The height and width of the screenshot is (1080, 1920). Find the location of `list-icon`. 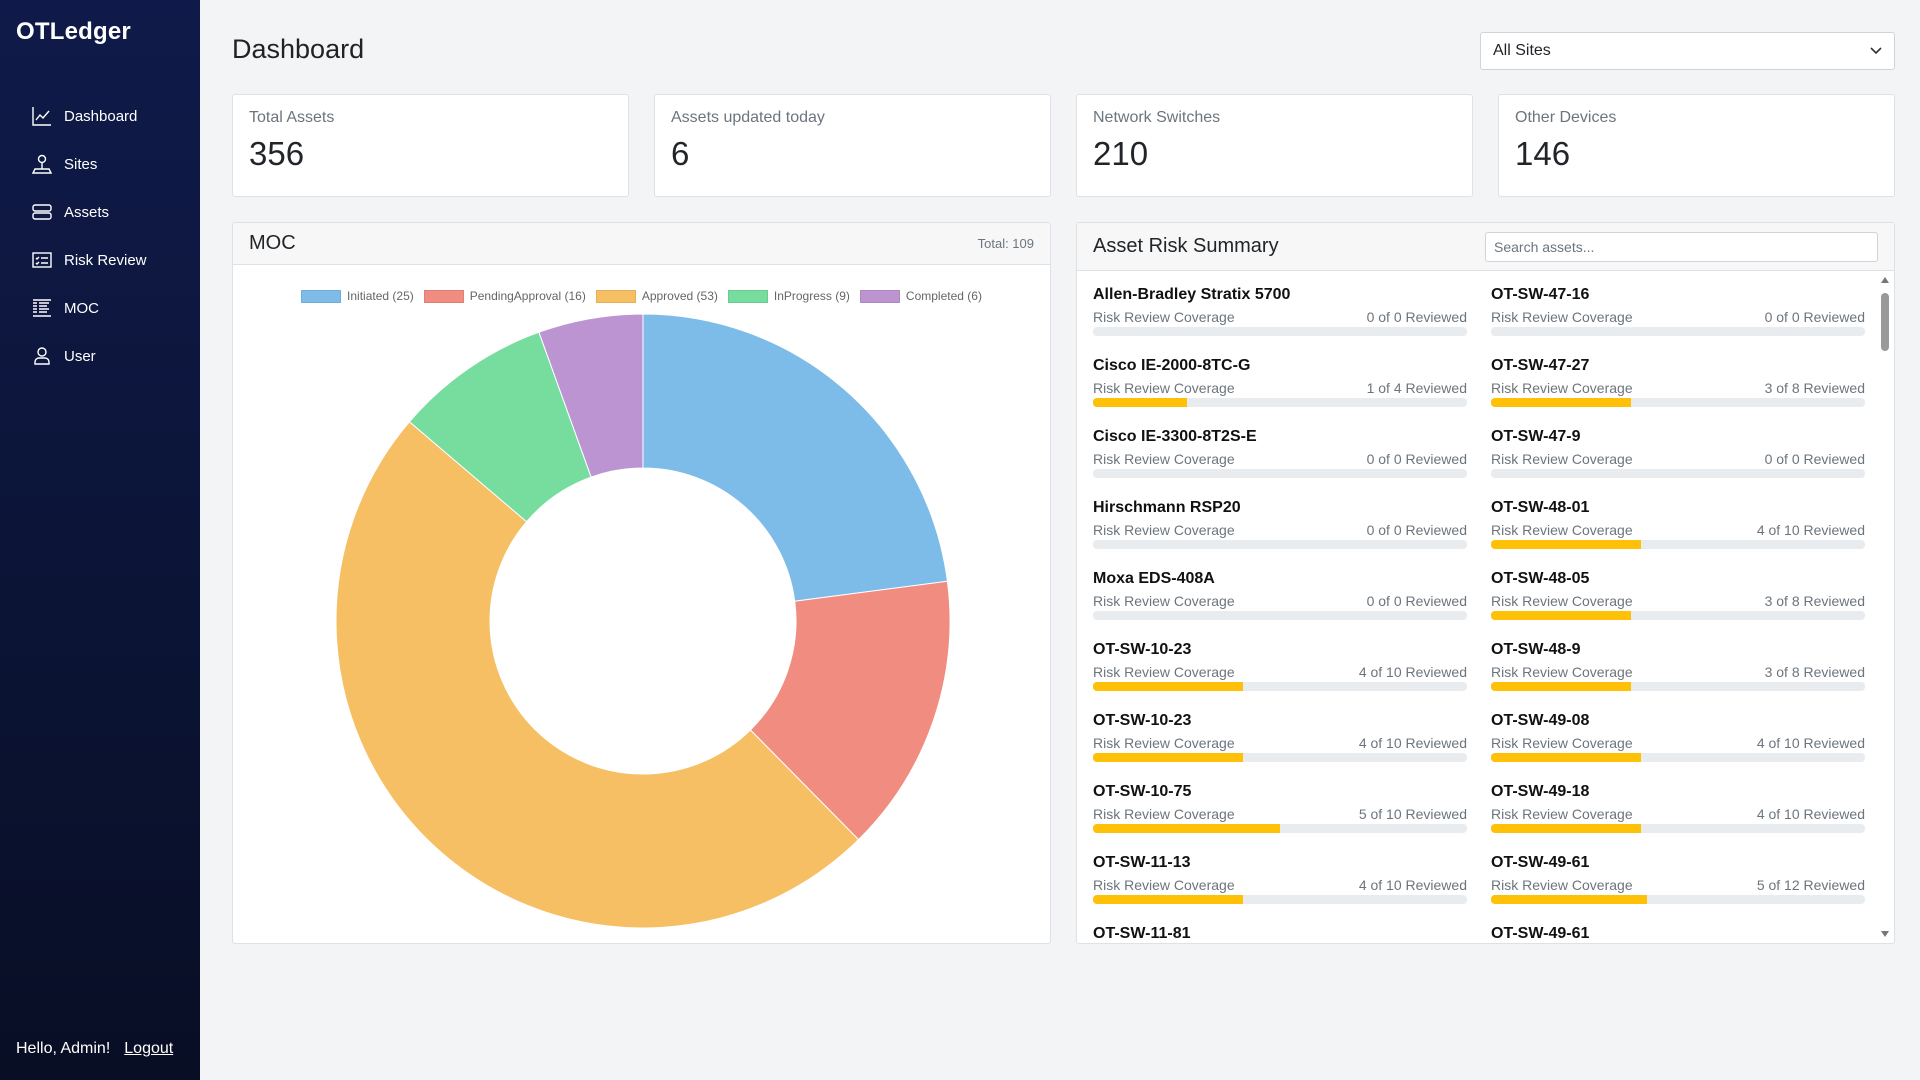

list-icon is located at coordinates (42, 308).